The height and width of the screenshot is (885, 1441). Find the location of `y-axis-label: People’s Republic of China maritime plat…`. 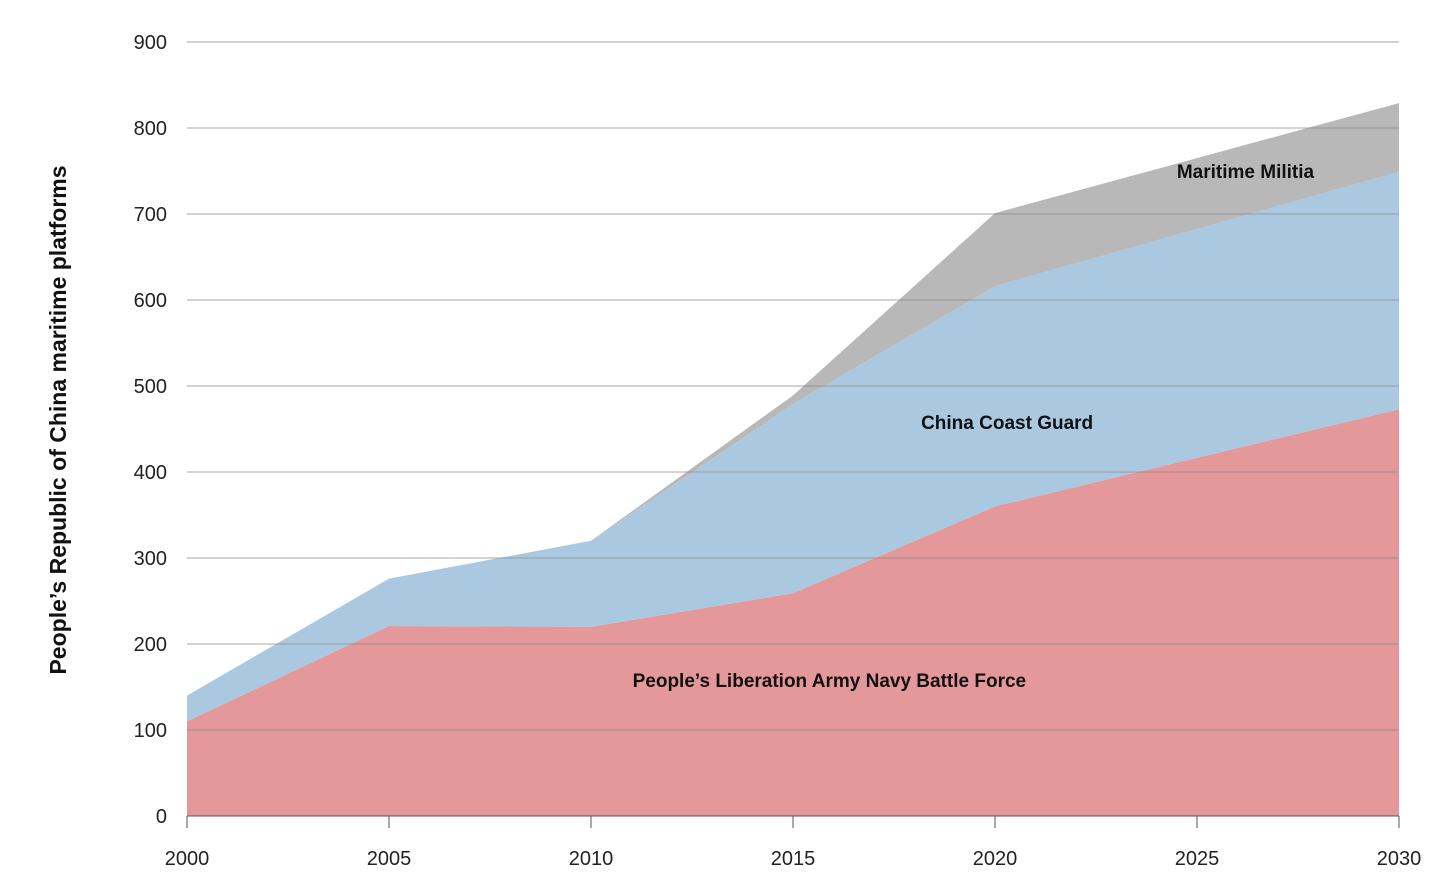

y-axis-label: People’s Republic of China maritime plat… is located at coordinates (58, 419).